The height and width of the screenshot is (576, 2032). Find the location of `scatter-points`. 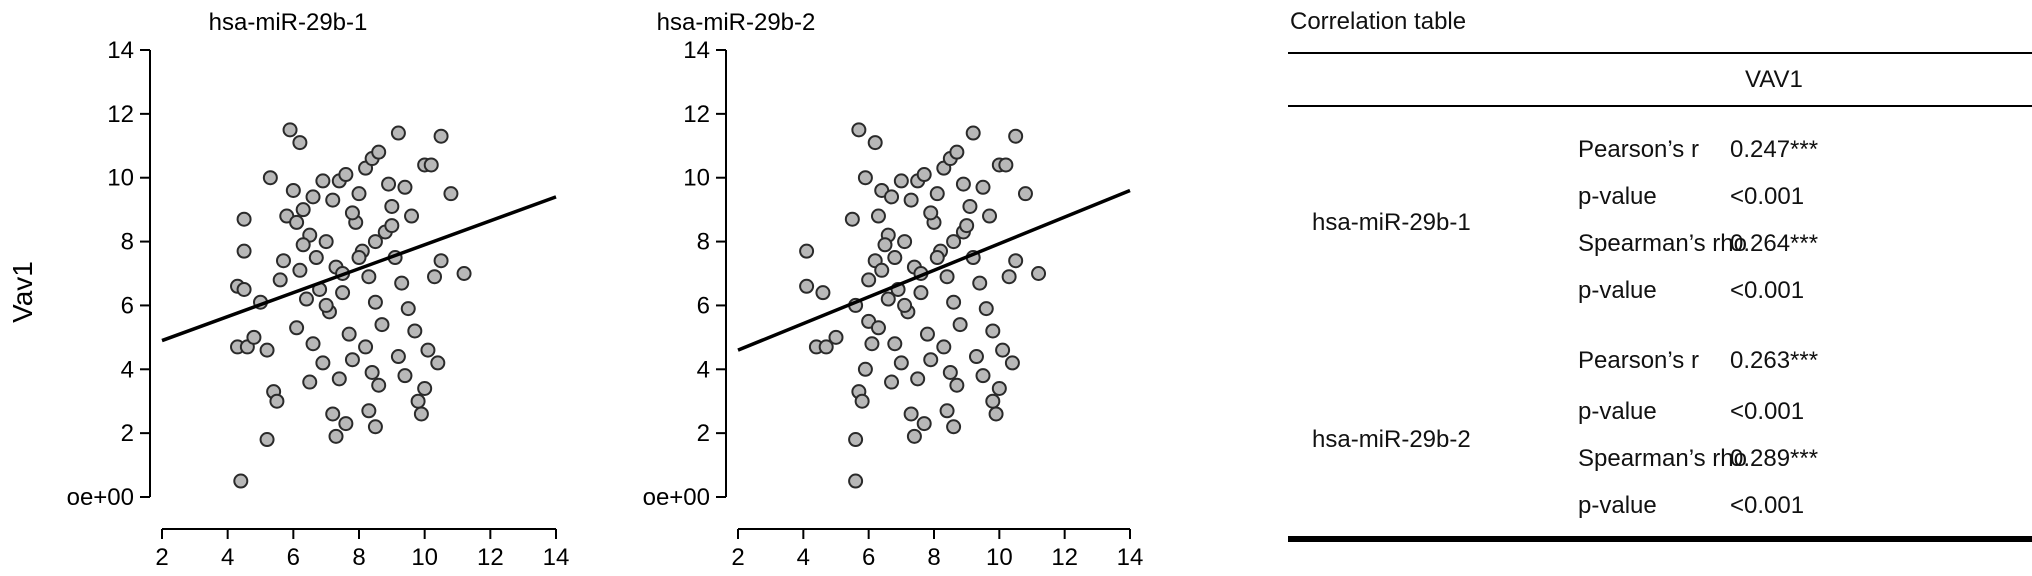

scatter-points is located at coordinates (351, 305).